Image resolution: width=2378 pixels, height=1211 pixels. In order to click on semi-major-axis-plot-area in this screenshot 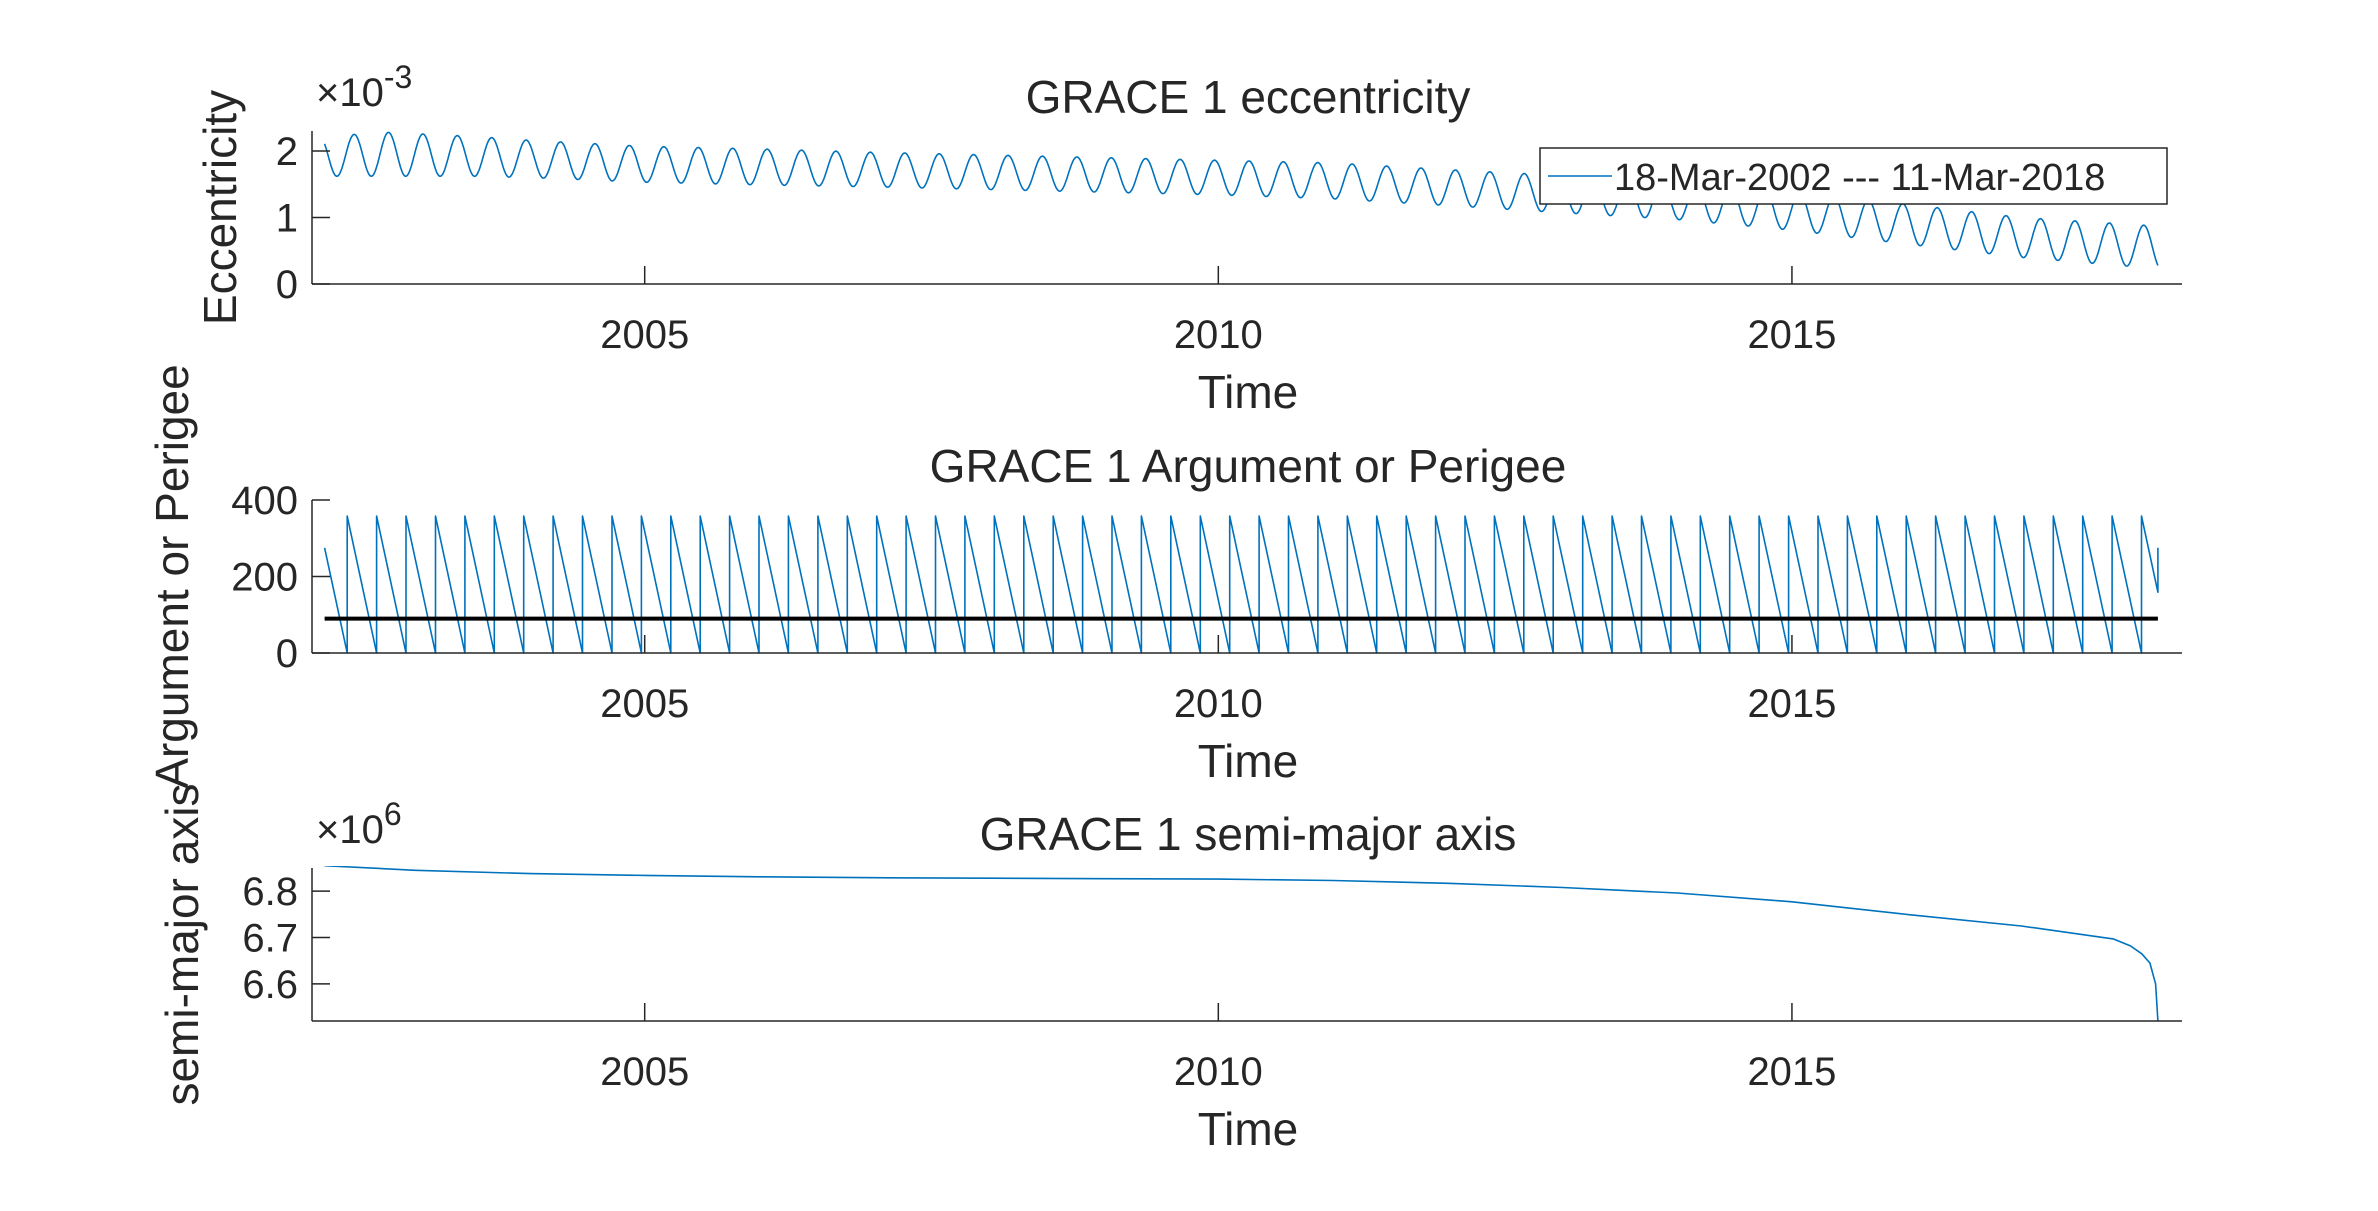, I will do `click(1241, 944)`.